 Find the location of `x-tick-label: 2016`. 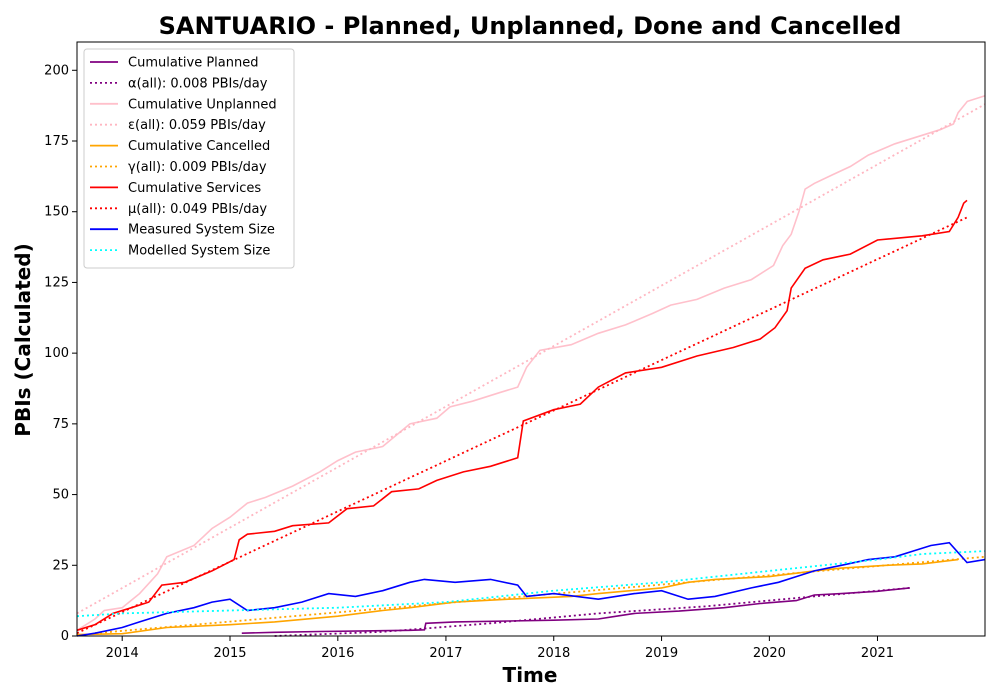

x-tick-label: 2016 is located at coordinates (337, 653).